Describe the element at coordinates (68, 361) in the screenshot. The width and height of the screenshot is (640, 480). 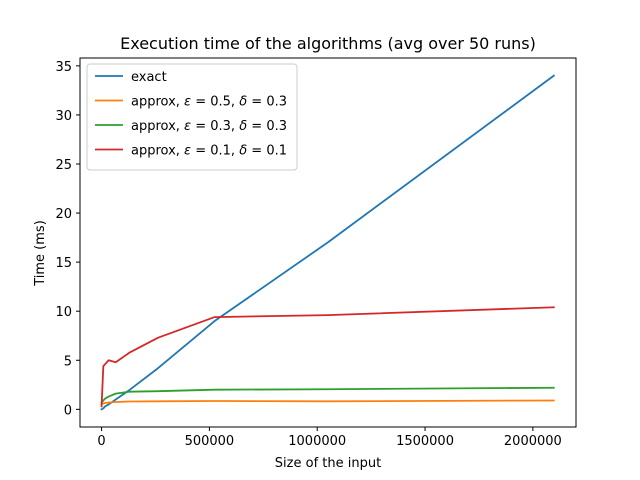
I see `y-tick-label: 5` at that location.